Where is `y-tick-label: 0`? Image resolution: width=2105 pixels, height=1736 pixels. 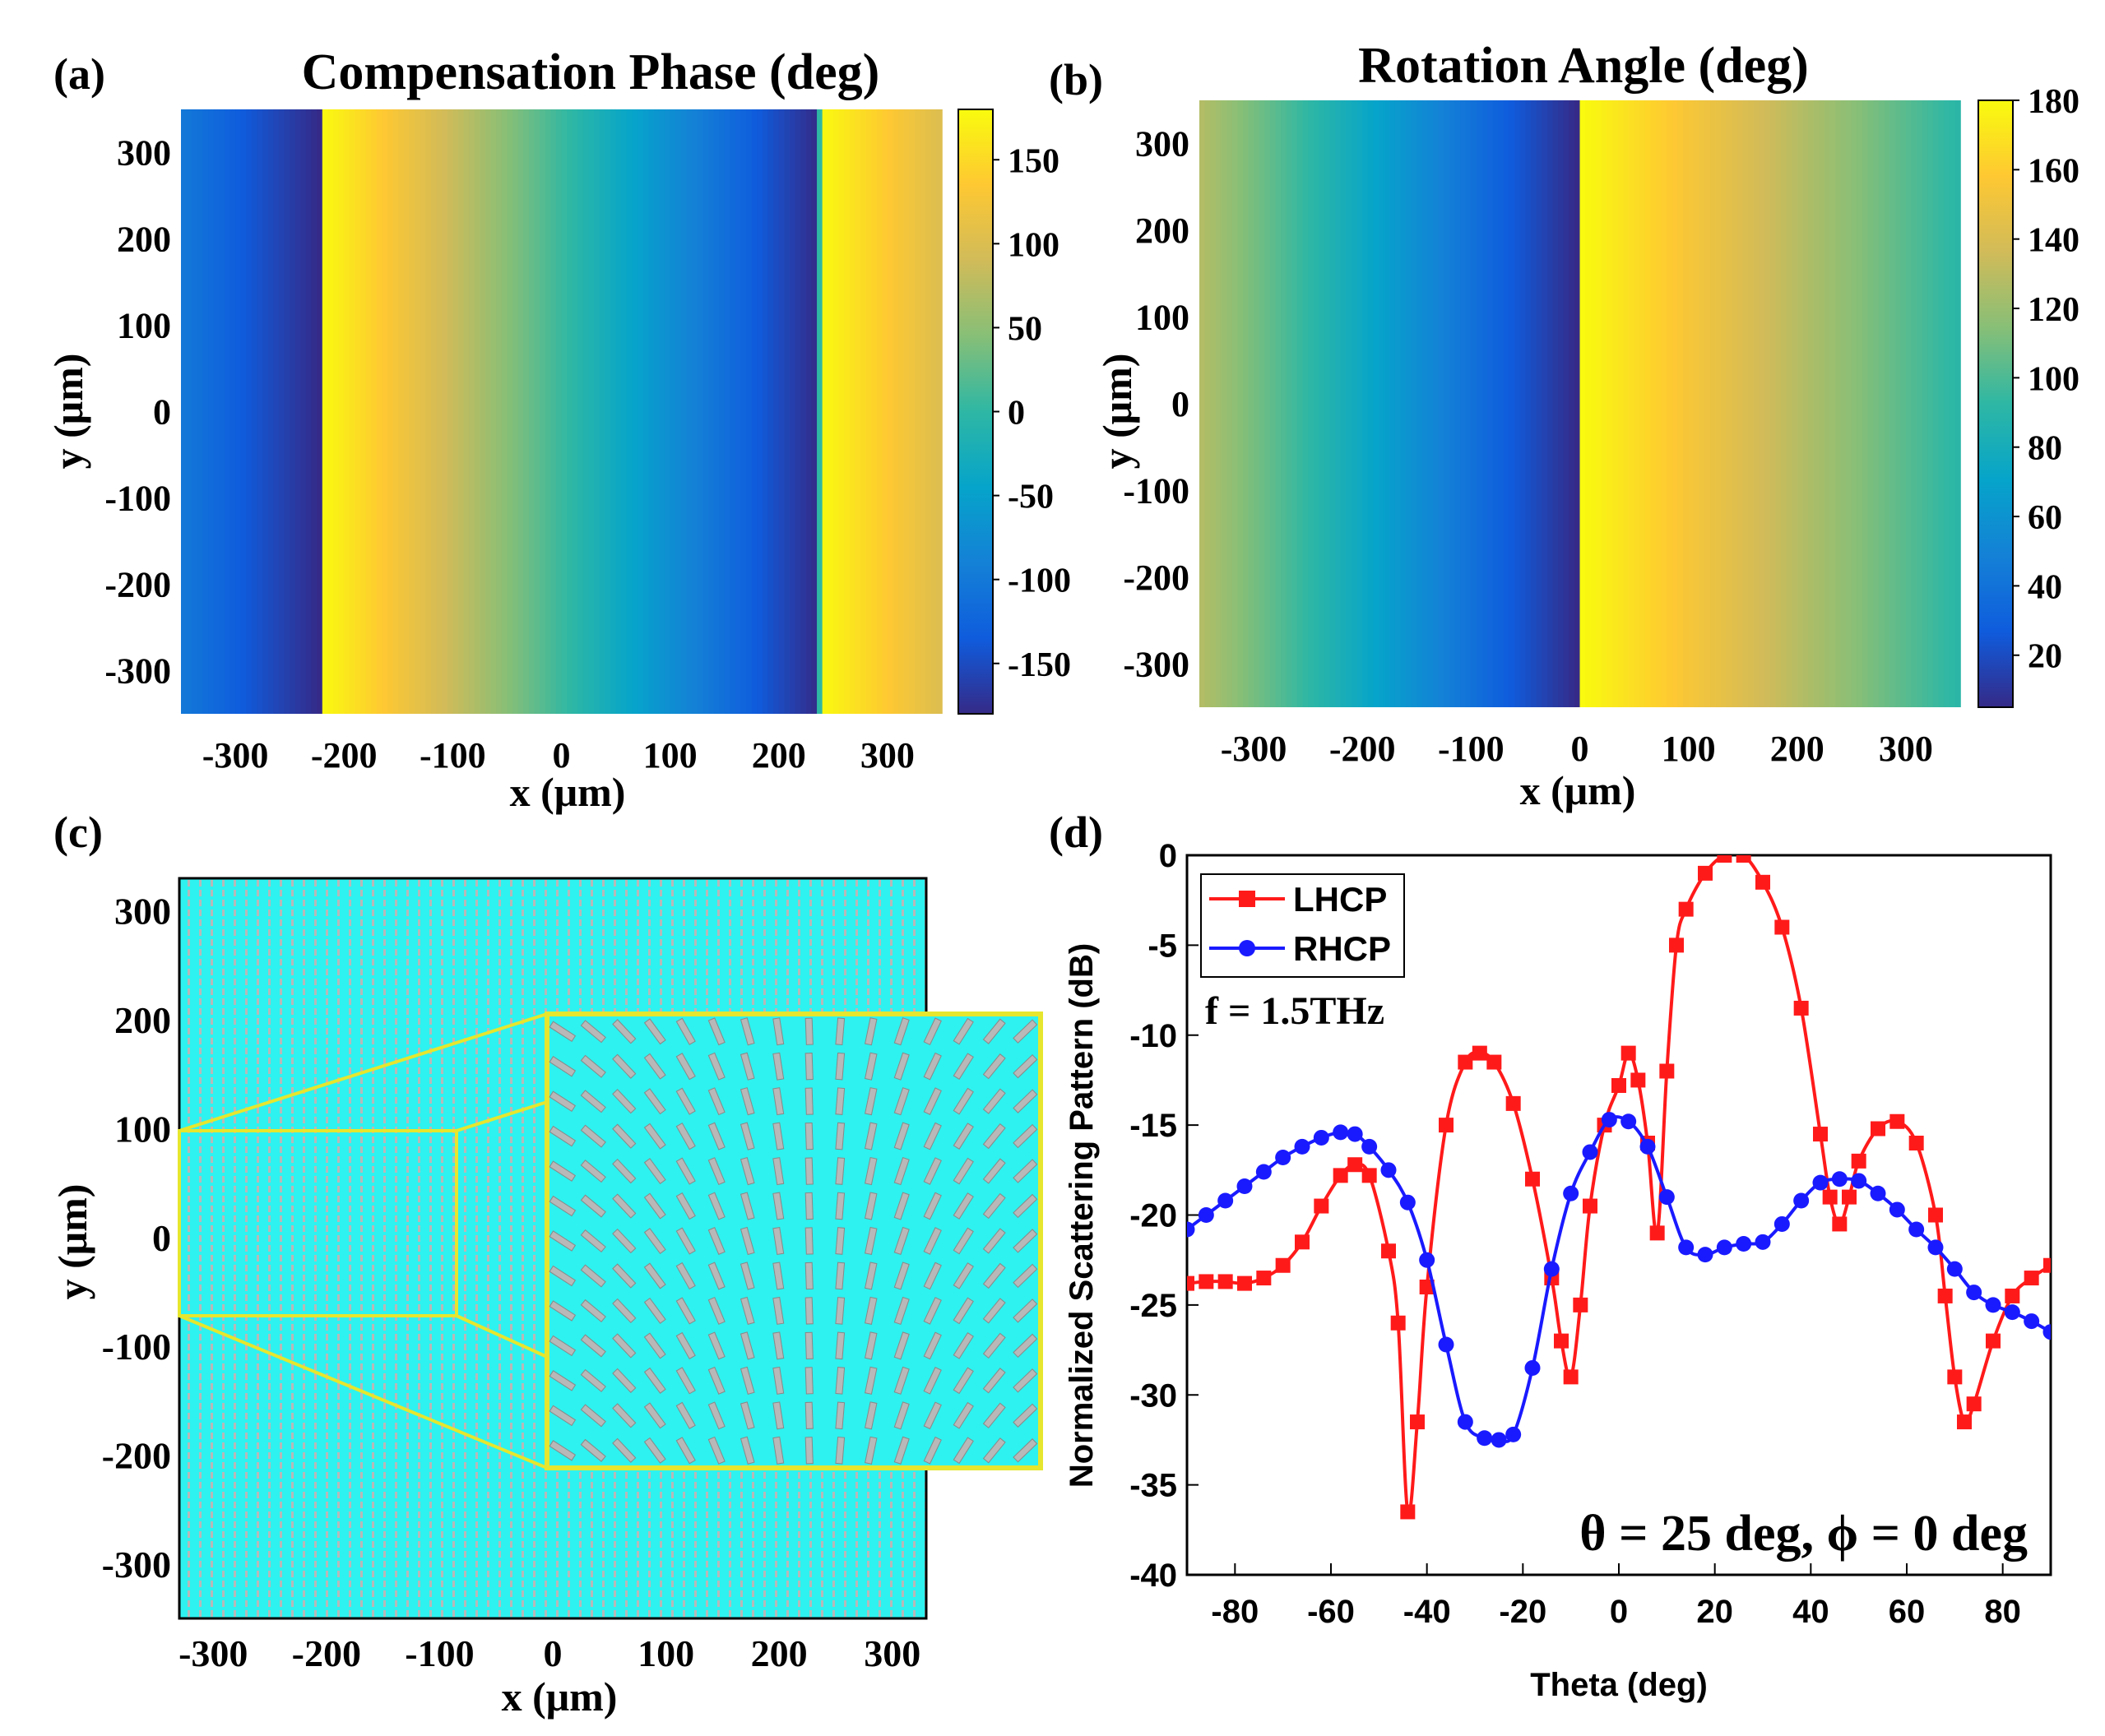 y-tick-label: 0 is located at coordinates (161, 1238).